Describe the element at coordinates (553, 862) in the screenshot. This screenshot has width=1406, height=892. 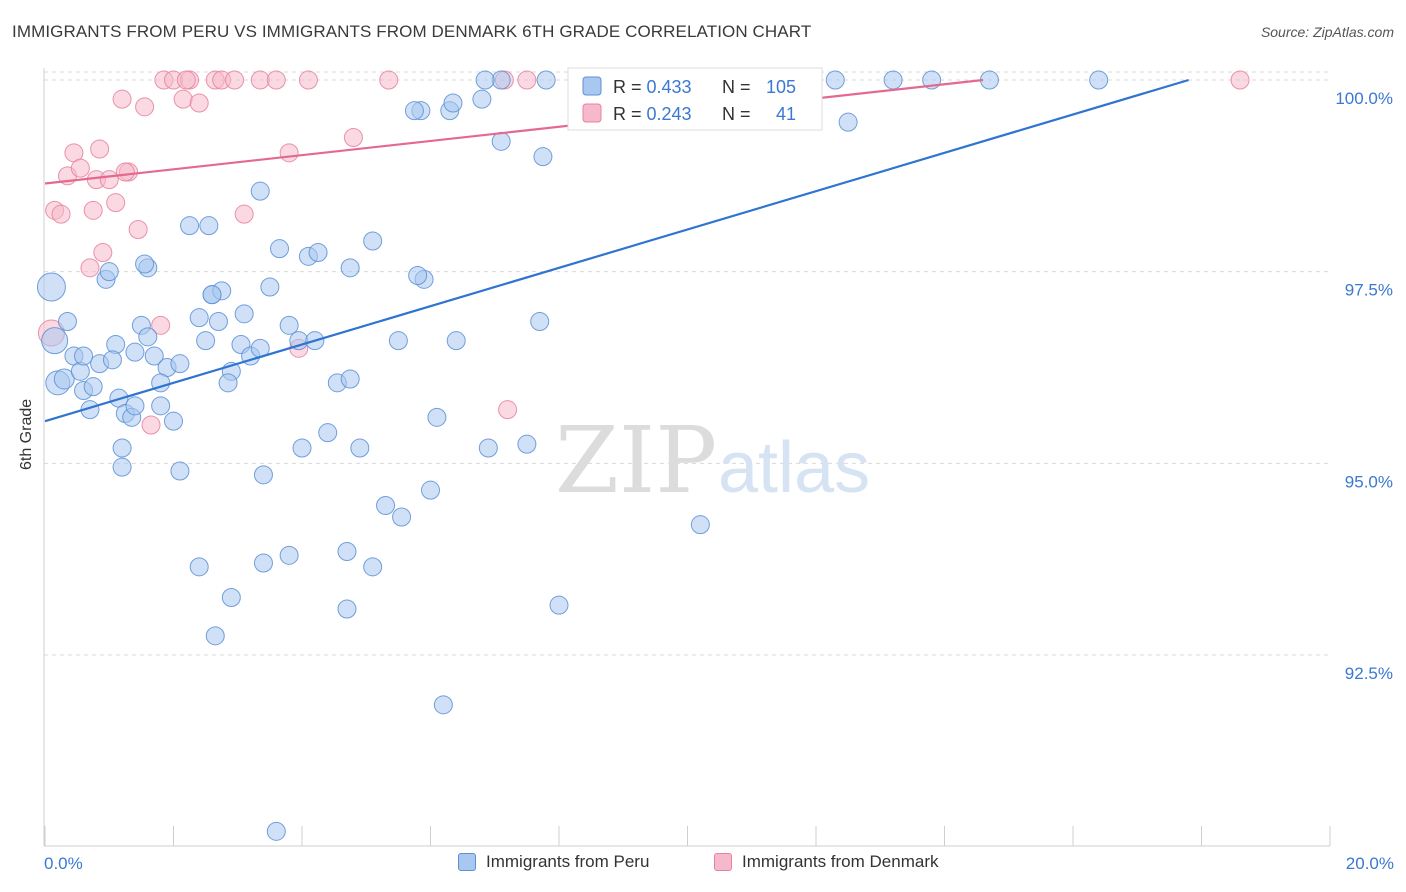
I see `legend-item-peru: Immigrants from Peru` at that location.